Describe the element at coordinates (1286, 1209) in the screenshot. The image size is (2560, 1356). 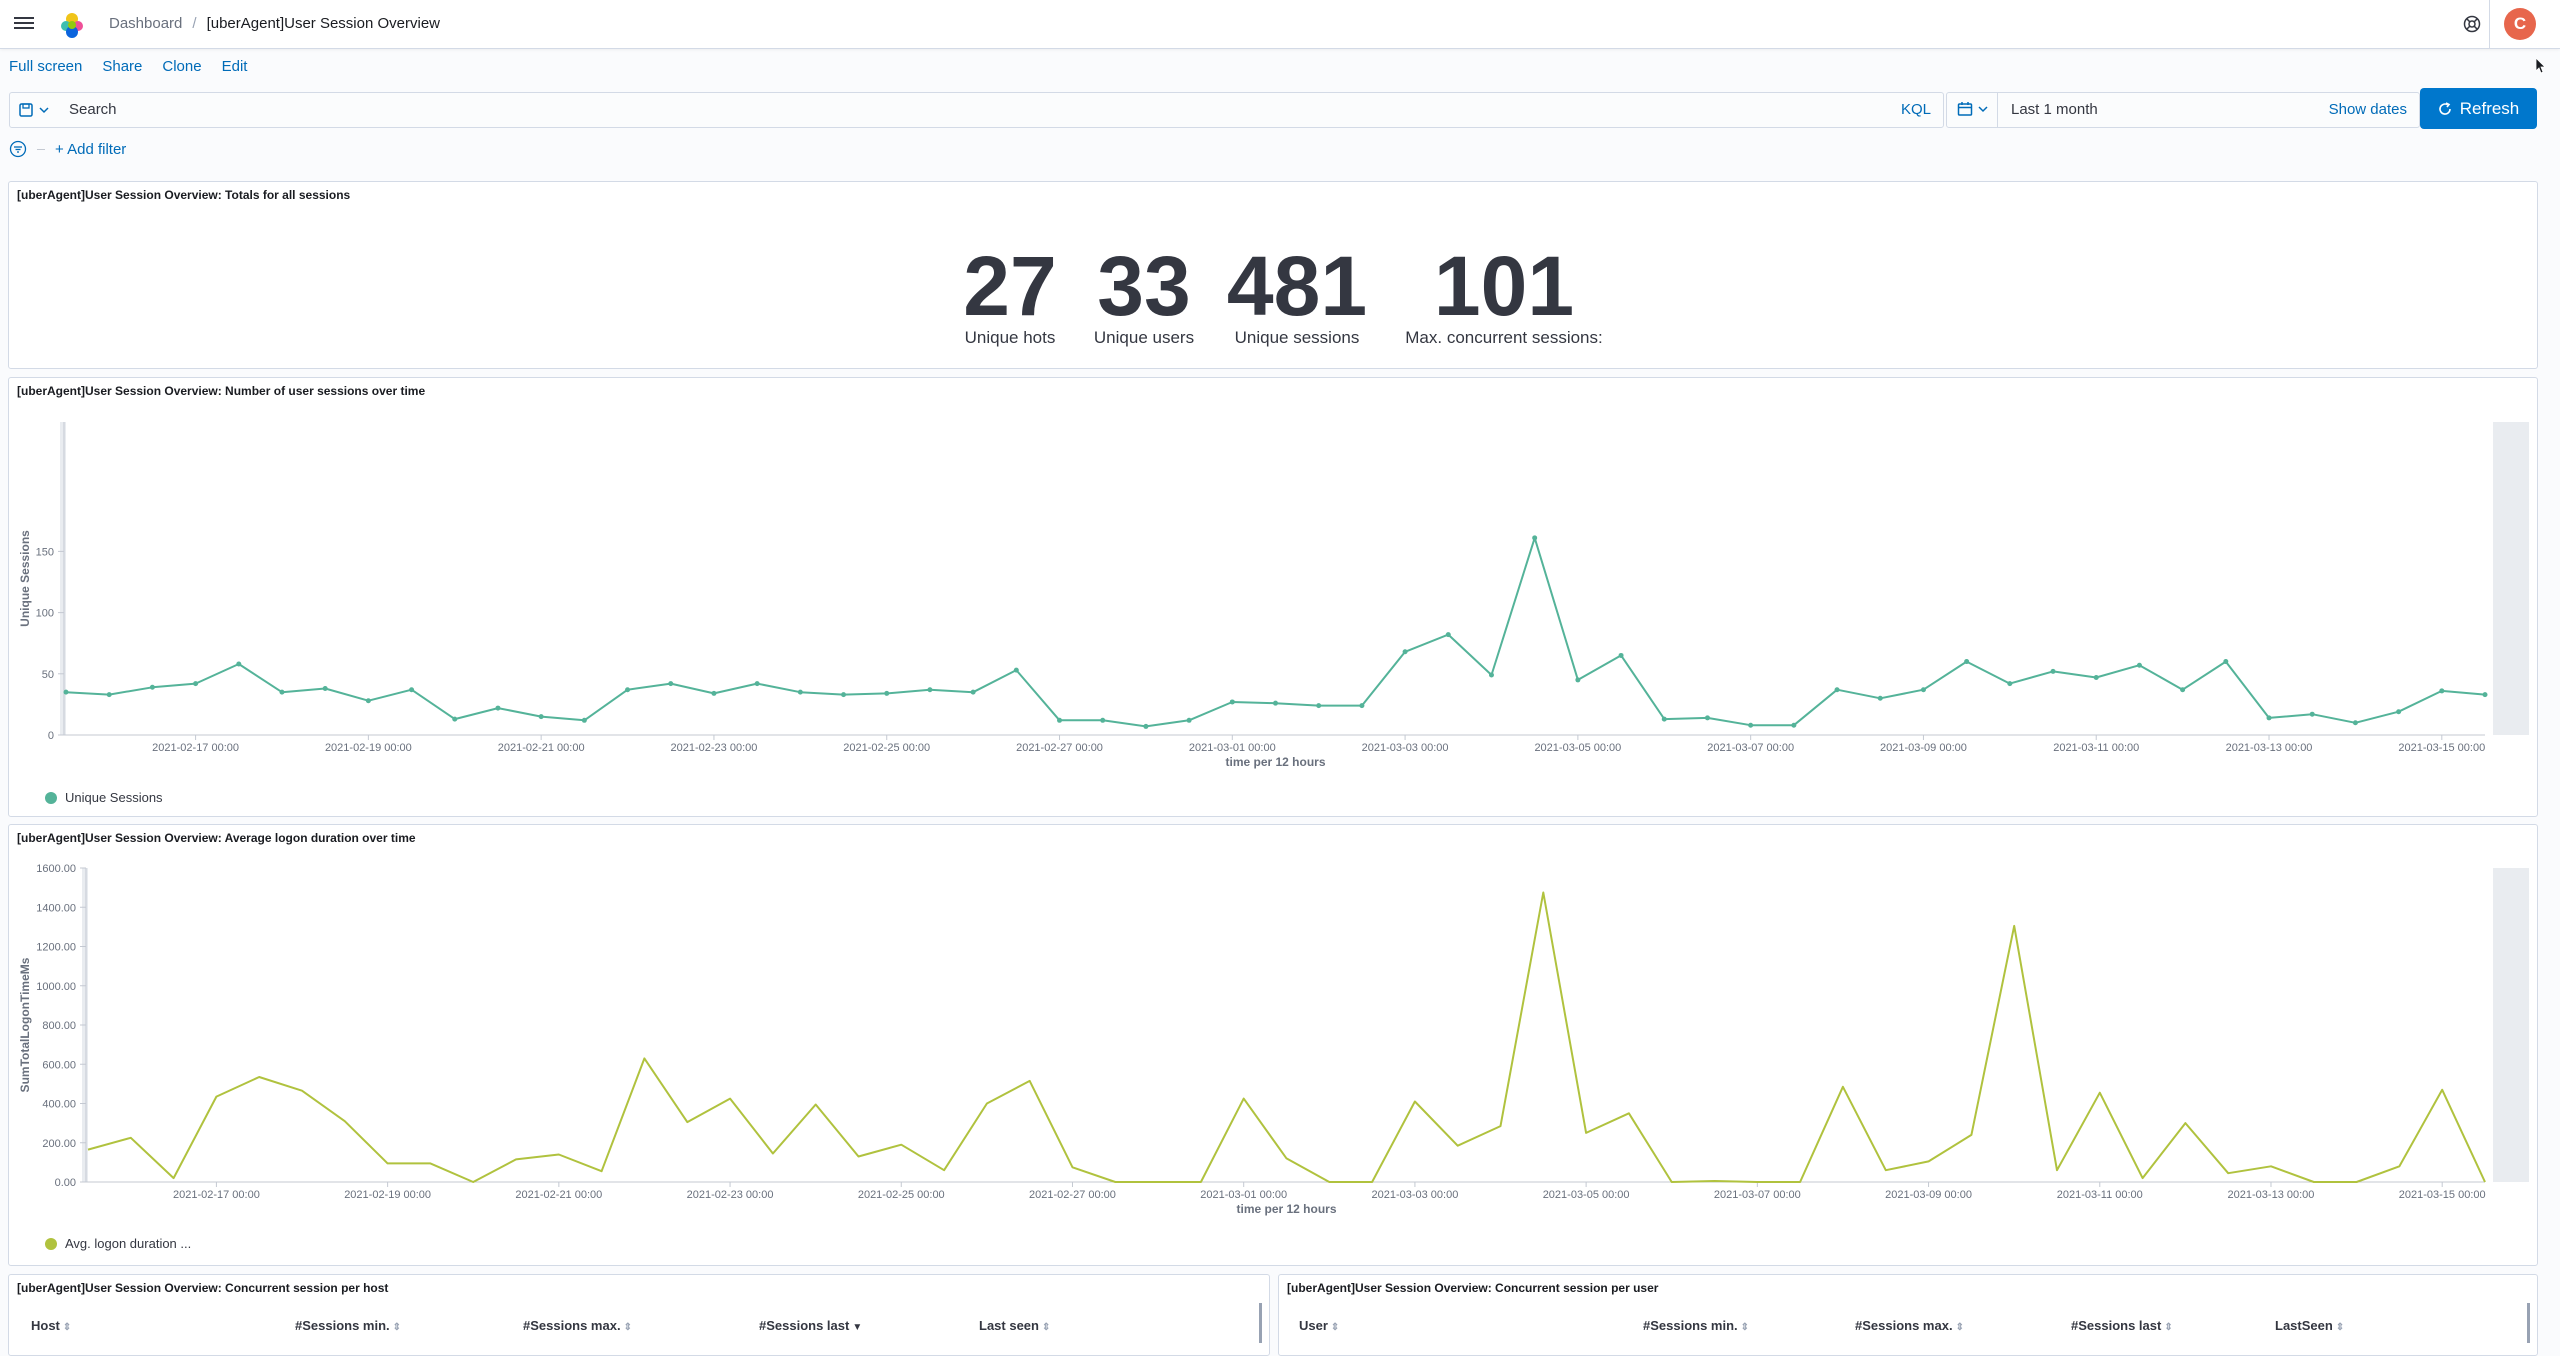
I see `x-axis-label: time per 12 hours` at that location.